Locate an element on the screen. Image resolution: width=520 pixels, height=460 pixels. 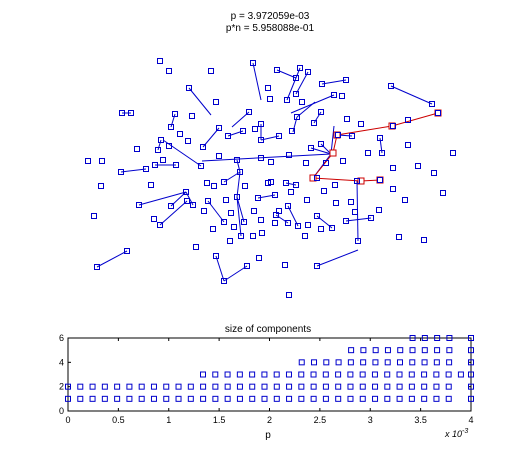
y-tick-label: 0 is located at coordinates (61, 411).